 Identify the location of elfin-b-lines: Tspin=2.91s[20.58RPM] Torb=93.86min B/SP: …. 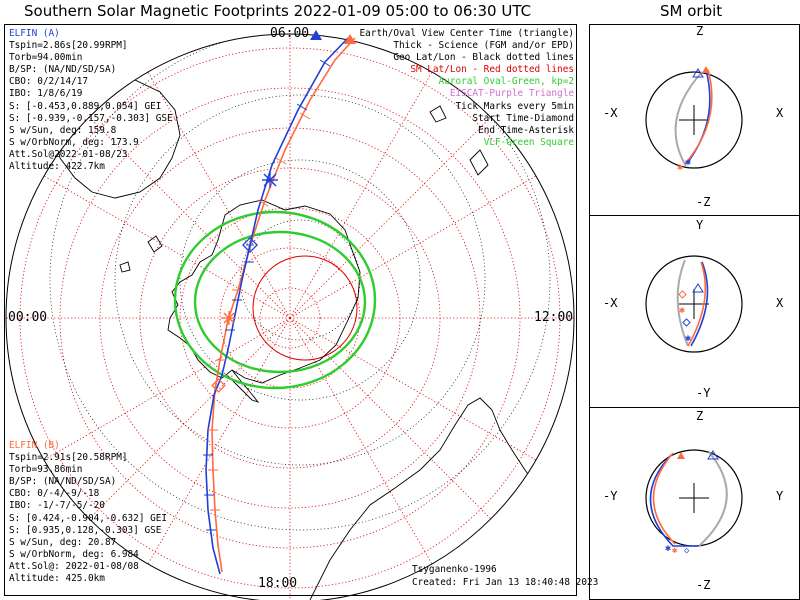
(88, 518).